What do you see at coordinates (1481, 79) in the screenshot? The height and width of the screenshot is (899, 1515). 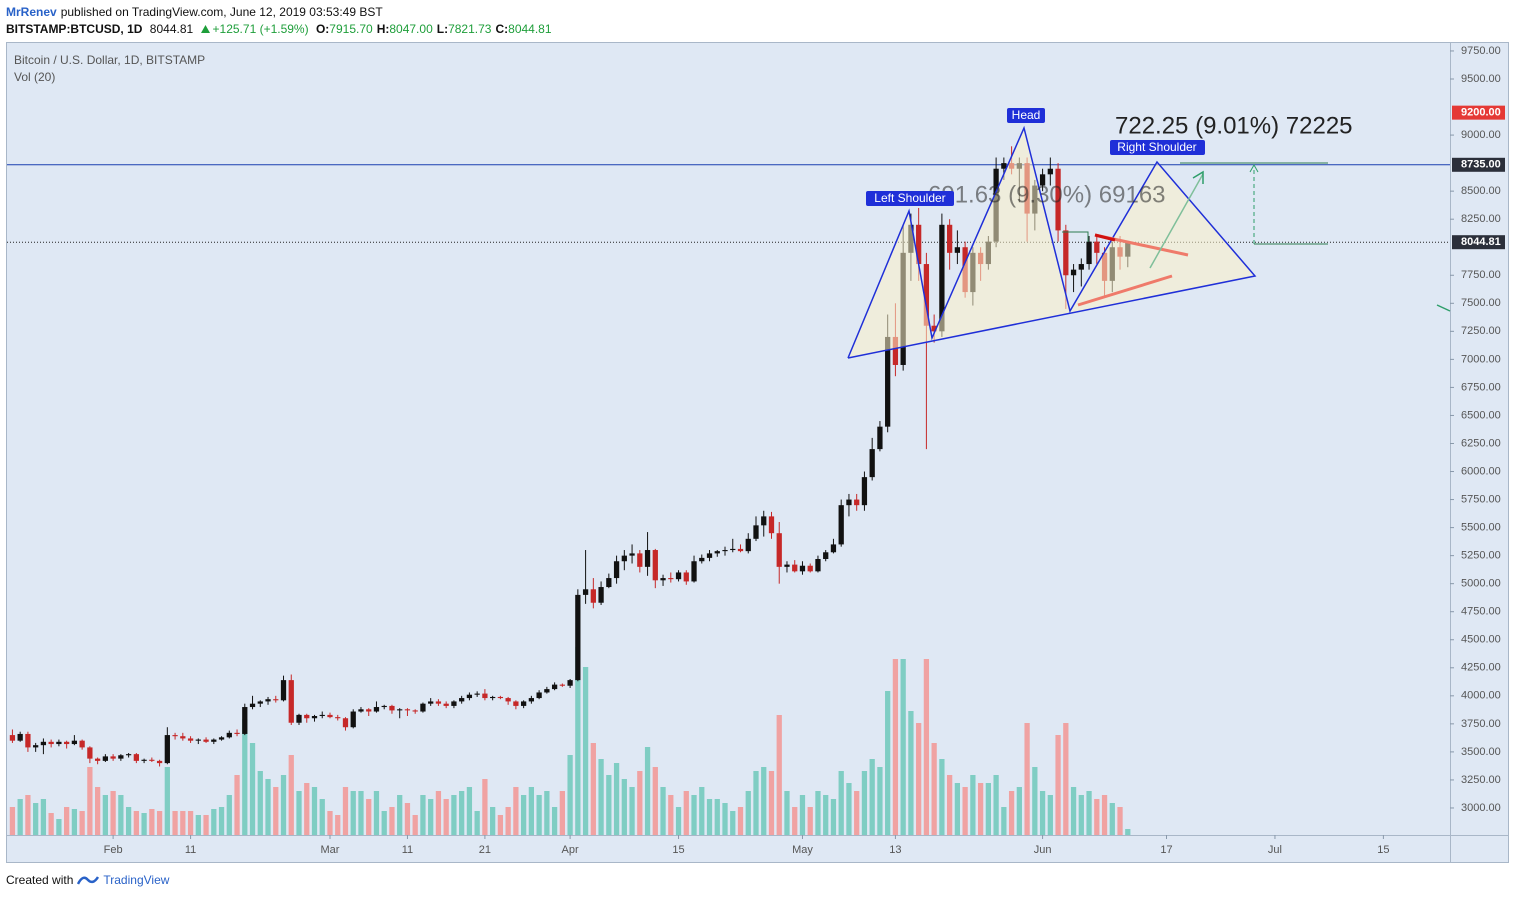 I see `y-tick-label: 9500.00` at bounding box center [1481, 79].